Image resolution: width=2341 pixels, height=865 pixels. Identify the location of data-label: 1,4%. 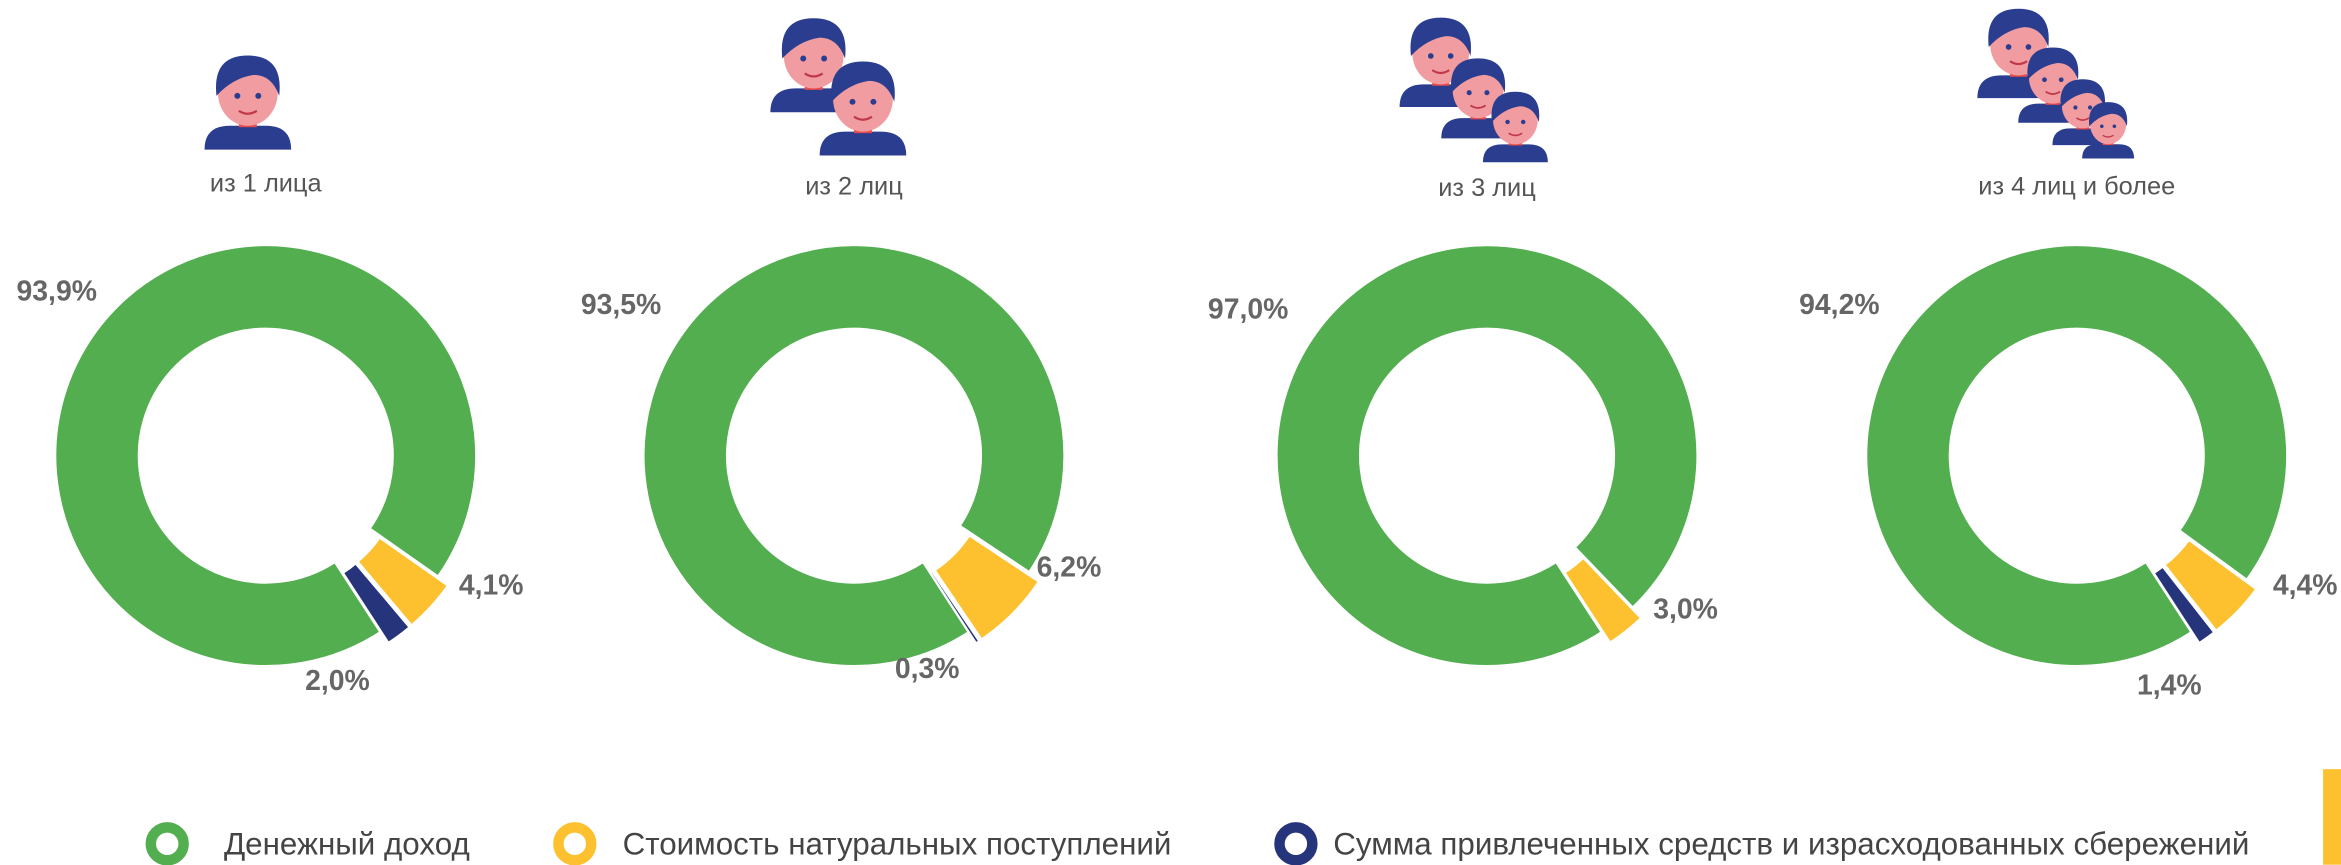
(2169, 686).